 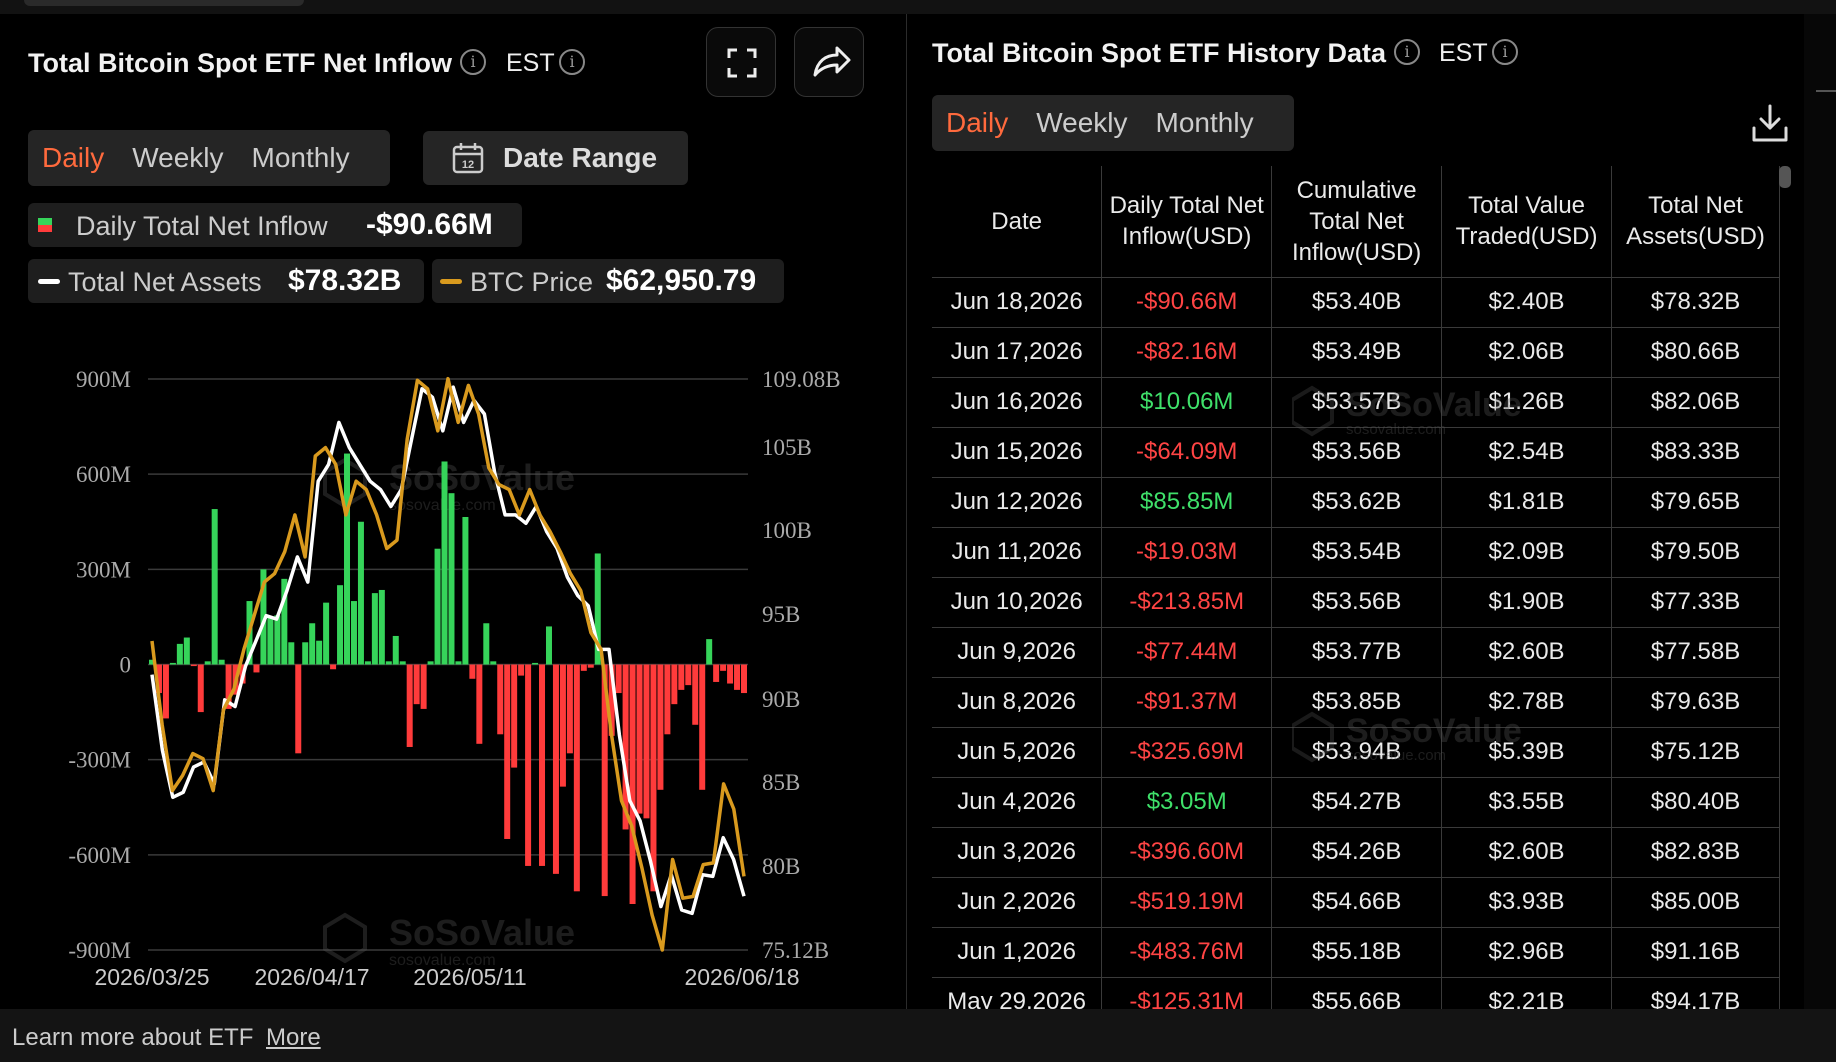 What do you see at coordinates (1785, 177) in the screenshot?
I see `table-scrollbar` at bounding box center [1785, 177].